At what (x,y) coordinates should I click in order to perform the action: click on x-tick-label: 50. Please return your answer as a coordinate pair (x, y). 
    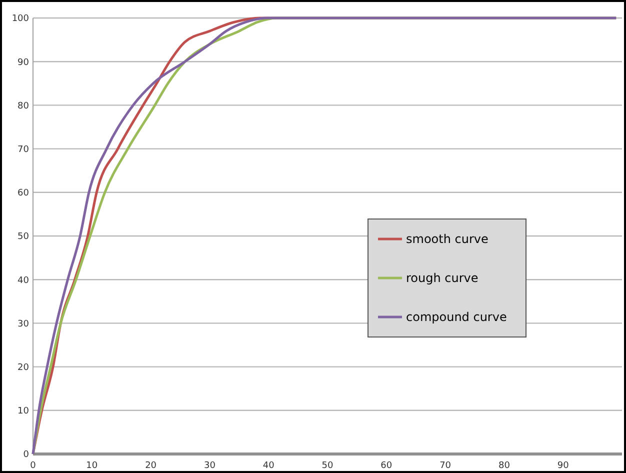
    Looking at the image, I should click on (328, 466).